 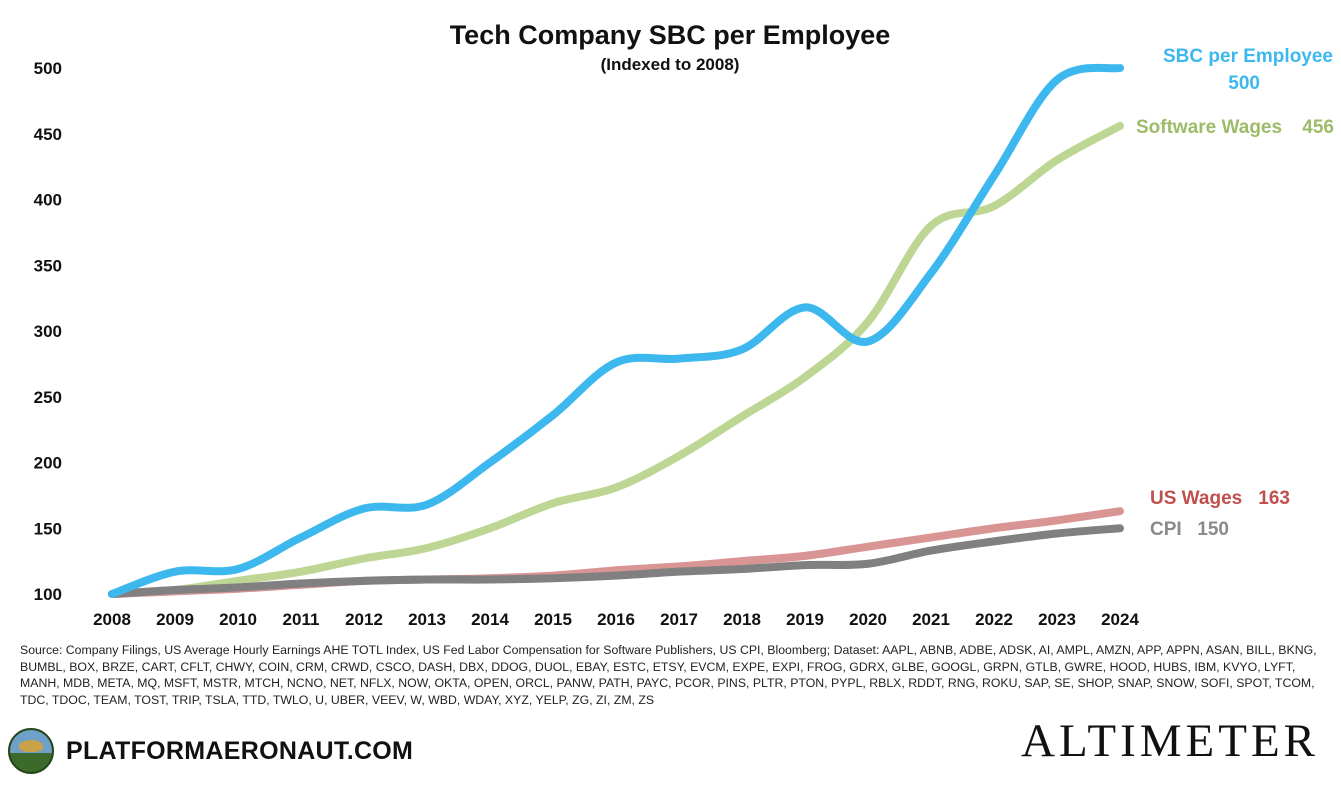 What do you see at coordinates (553, 619) in the screenshot?
I see `x-tick-label: 2015` at bounding box center [553, 619].